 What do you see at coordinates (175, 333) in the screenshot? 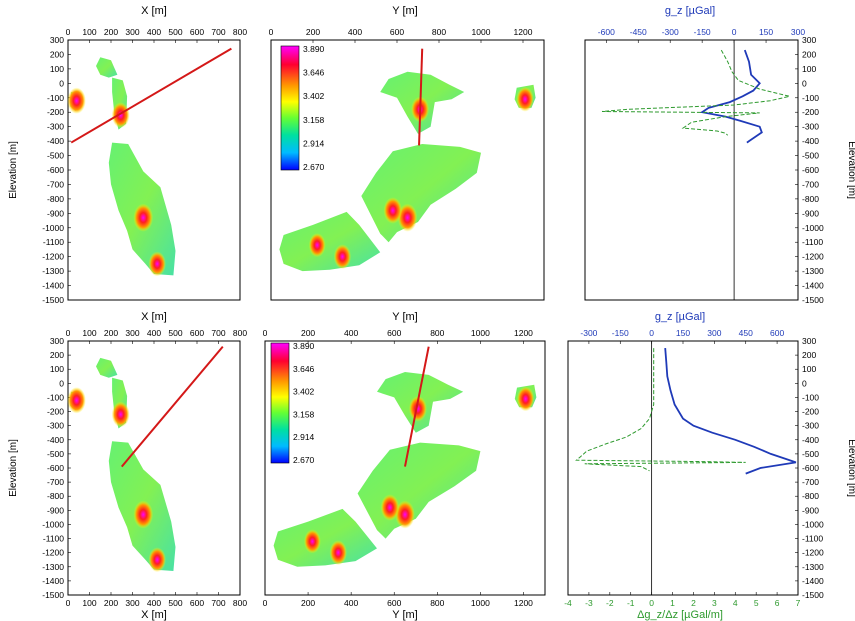
I see `x-tick-label: 500` at bounding box center [175, 333].